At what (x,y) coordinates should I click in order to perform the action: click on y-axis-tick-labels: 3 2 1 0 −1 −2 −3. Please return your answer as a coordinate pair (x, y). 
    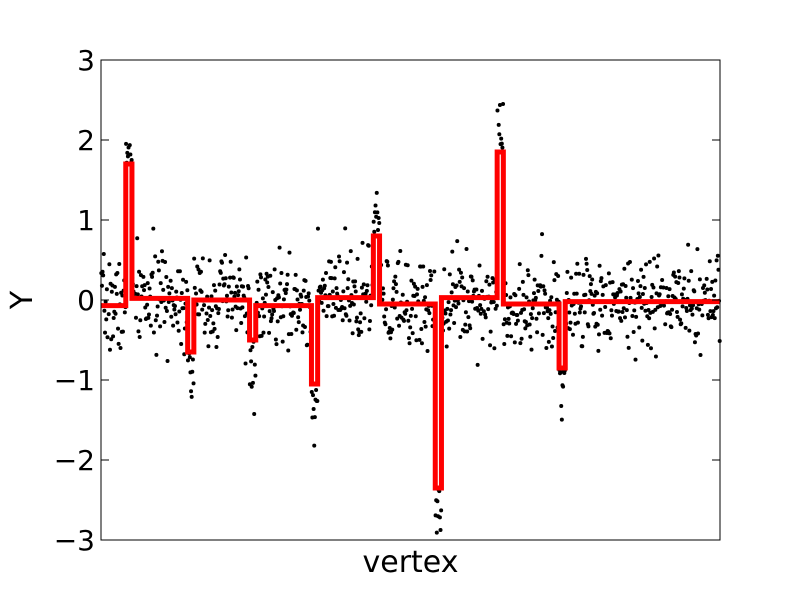
    Looking at the image, I should click on (74, 300).